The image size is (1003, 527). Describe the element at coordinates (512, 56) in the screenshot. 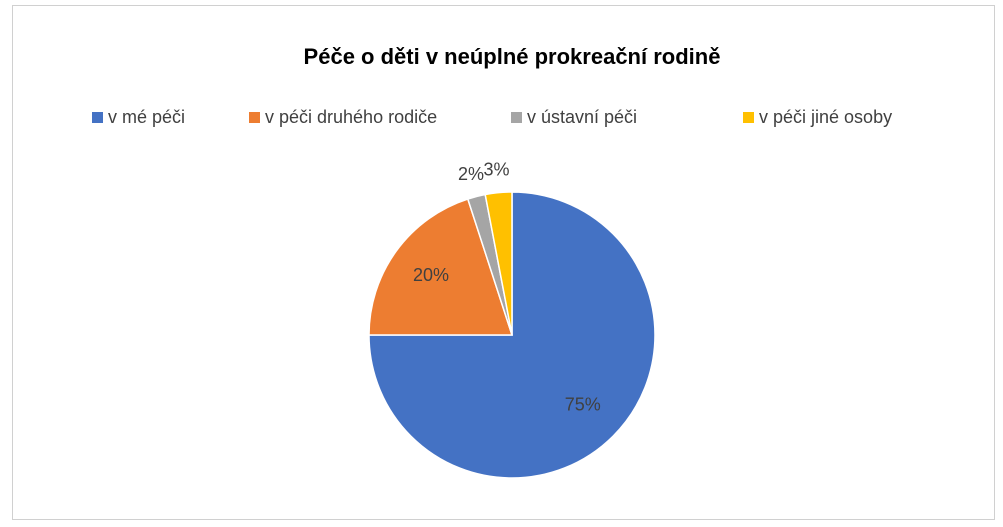

I see `chart-title: Péče o děti v neúplné prokreační rodině` at that location.